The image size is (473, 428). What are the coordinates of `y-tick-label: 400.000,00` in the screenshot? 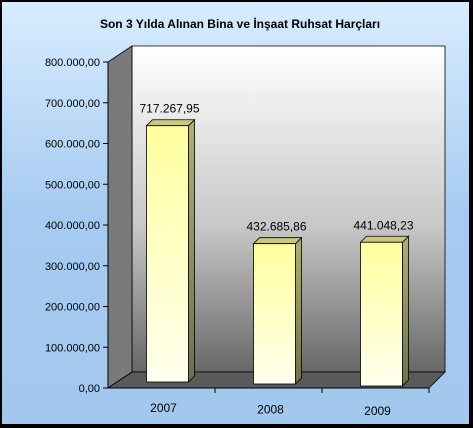 It's located at (72, 226).